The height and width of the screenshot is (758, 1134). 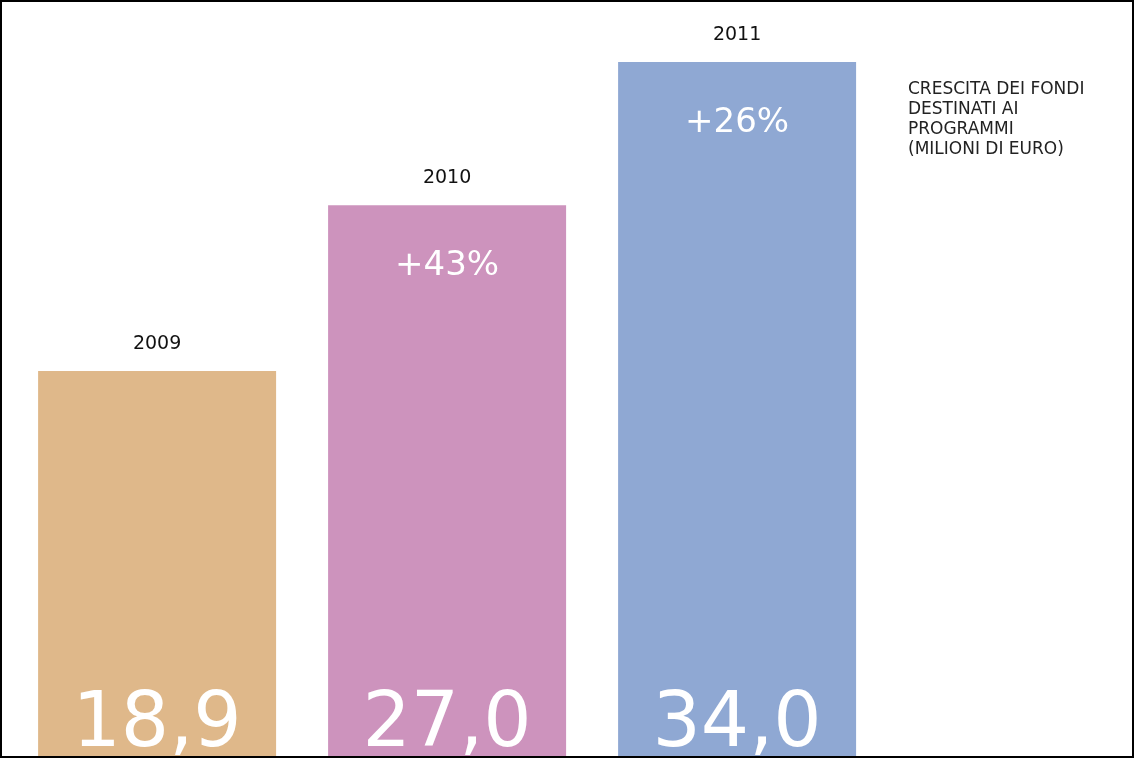 I want to click on x-tick-label: 2011, so click(x=737, y=33).